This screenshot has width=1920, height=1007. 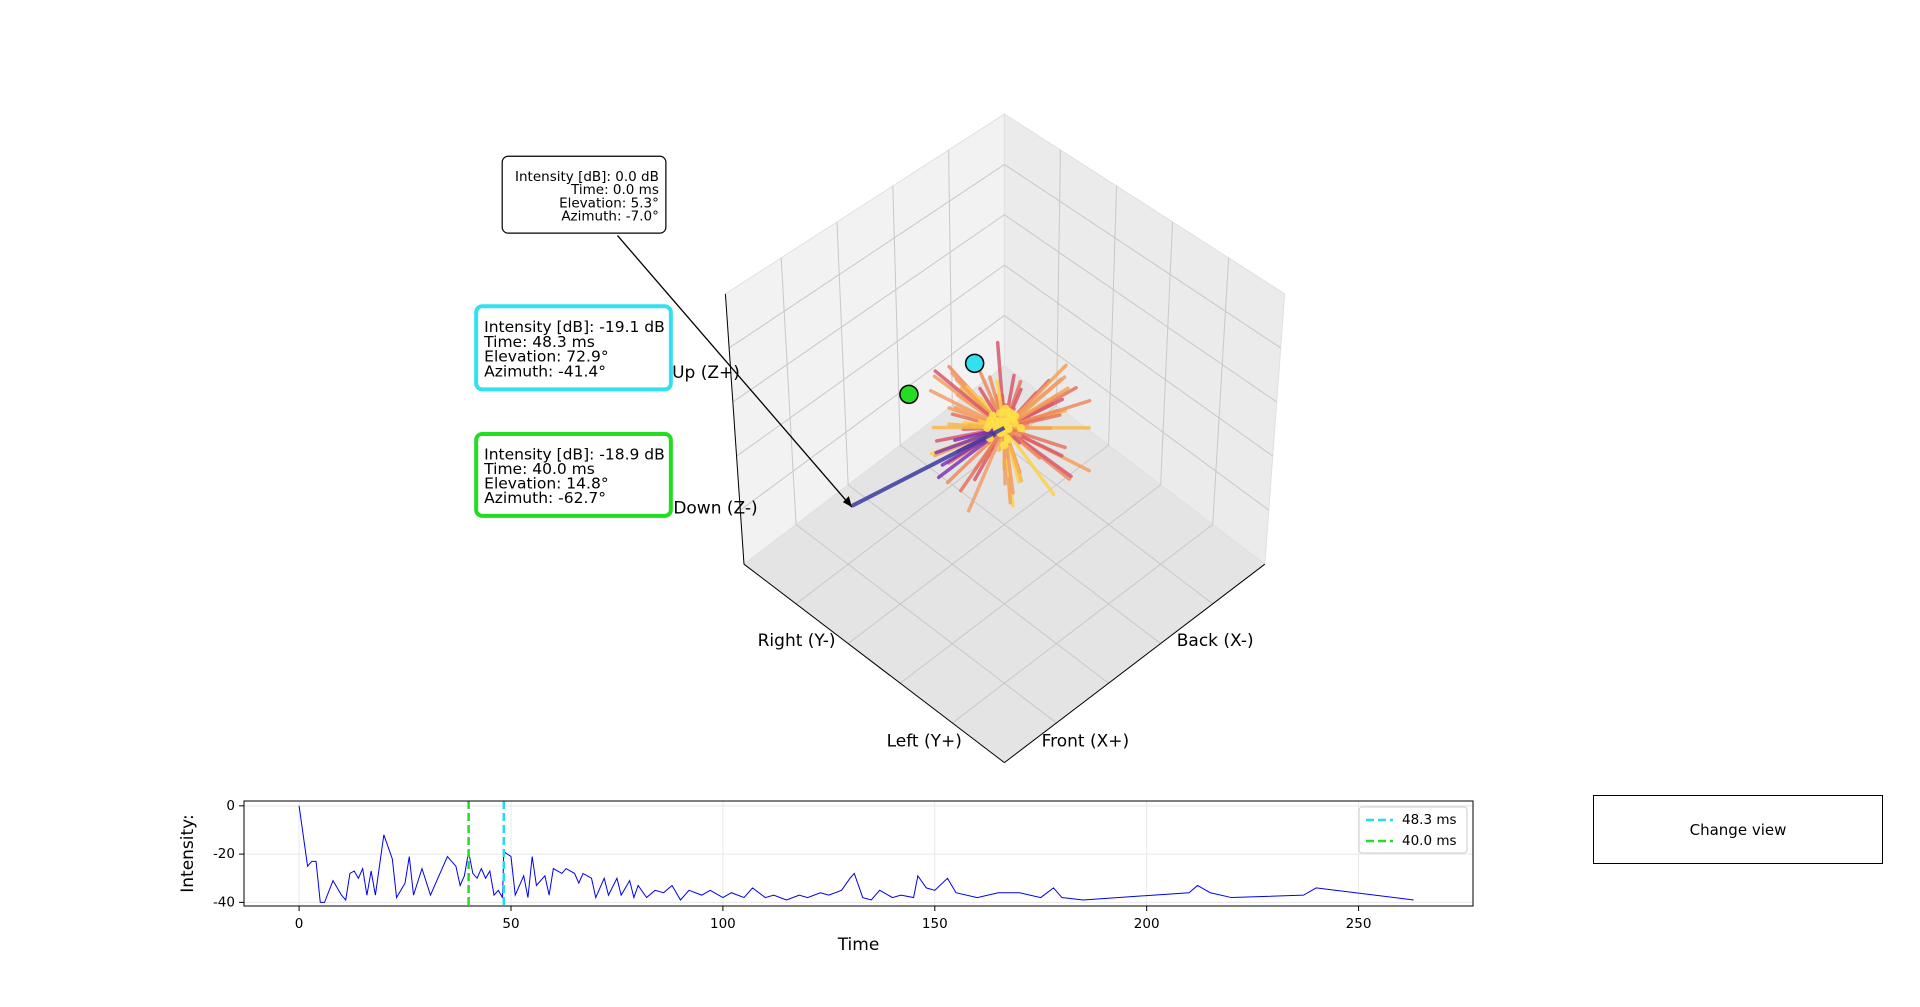 What do you see at coordinates (1086, 742) in the screenshot?
I see `axis-label: Front (X+)` at bounding box center [1086, 742].